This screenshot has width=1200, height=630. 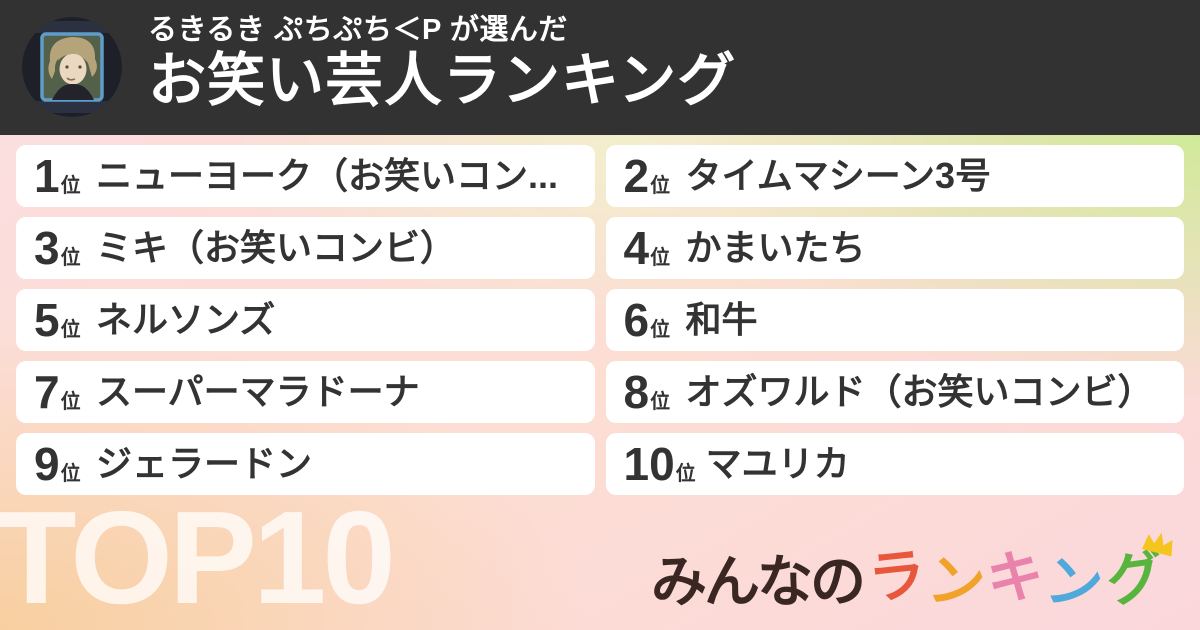 I want to click on site-logo: みんなの ラ ン キ ン グ, so click(x=912, y=576).